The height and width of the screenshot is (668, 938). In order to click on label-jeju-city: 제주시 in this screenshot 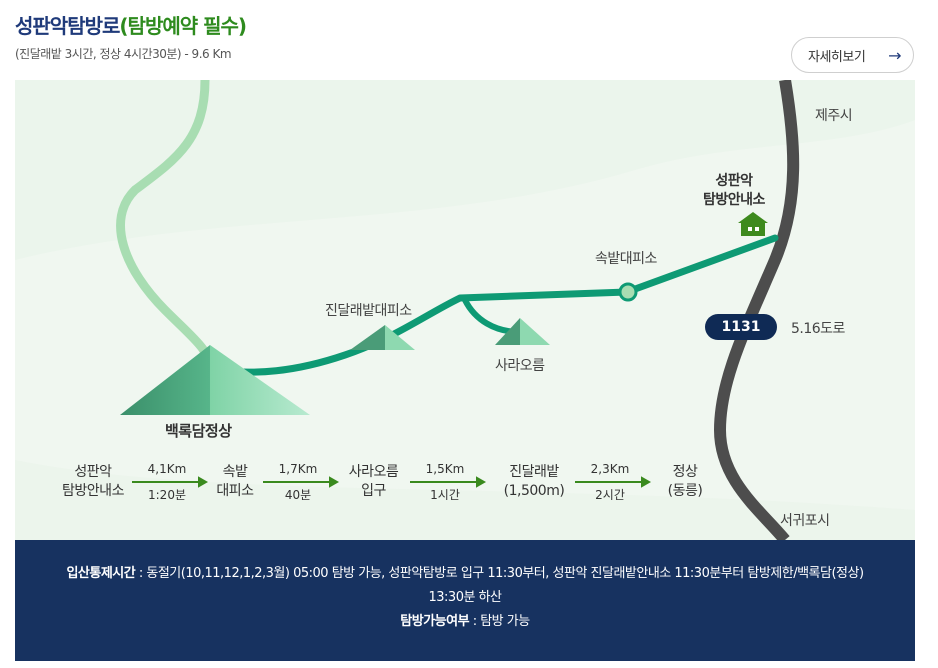, I will do `click(834, 116)`.